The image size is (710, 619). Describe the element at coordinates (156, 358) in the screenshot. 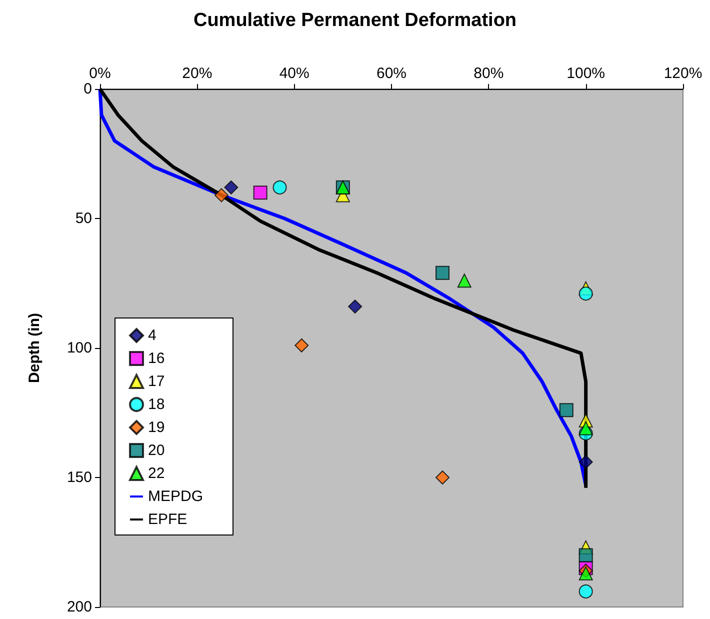

I see `legend-label: 16` at that location.